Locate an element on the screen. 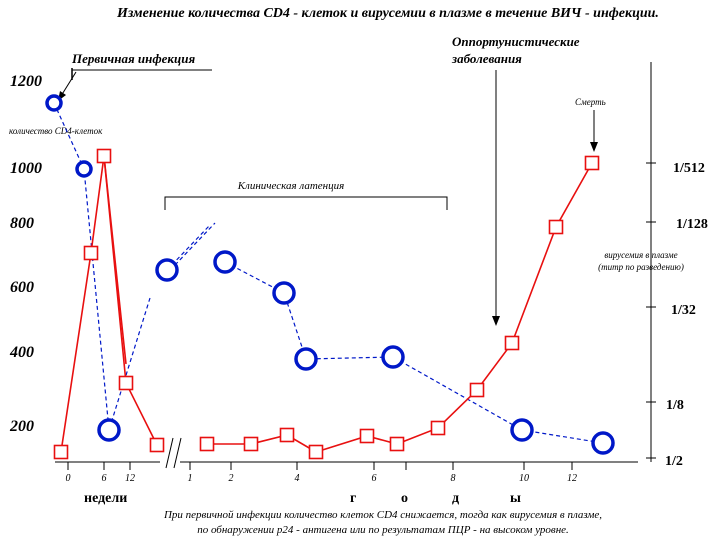  opportunistic-label: заболевания is located at coordinates (486, 58).